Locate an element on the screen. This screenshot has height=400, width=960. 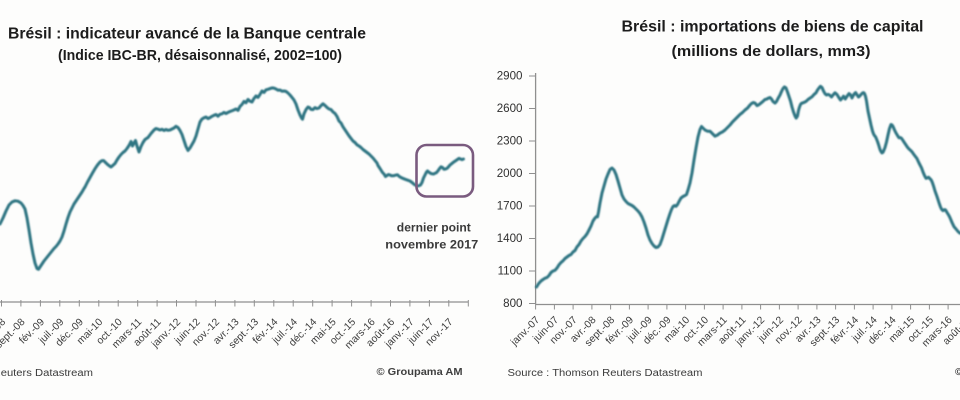
svg-text: novembre 2017 is located at coordinates (431, 246).